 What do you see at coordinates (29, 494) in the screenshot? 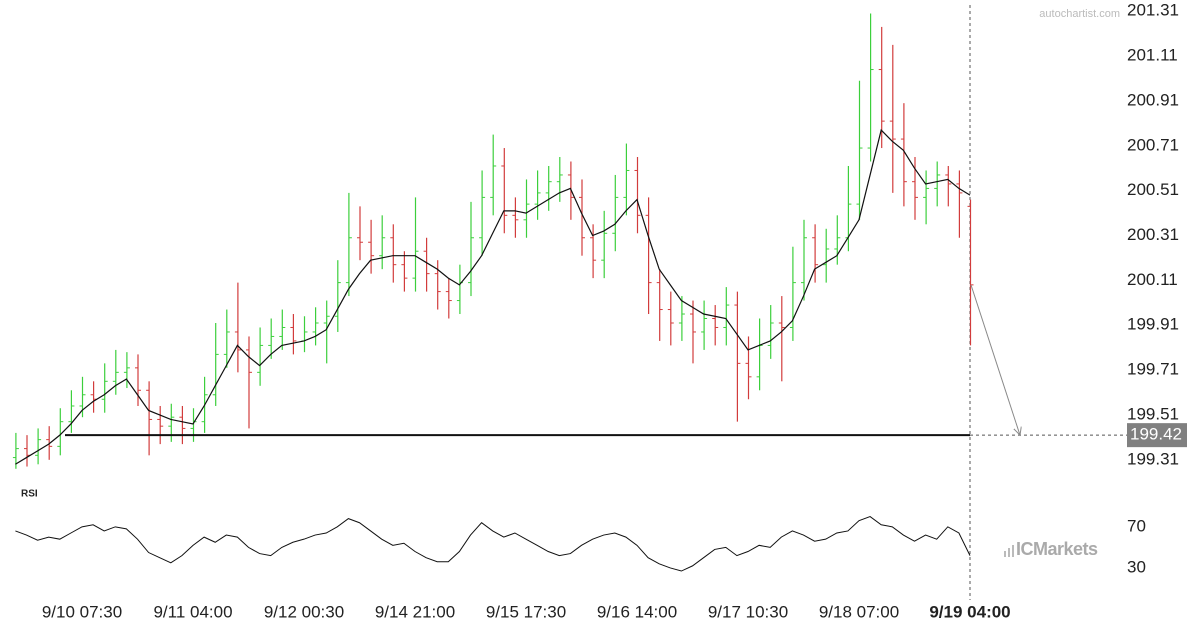
I see `rsi-title: RSI` at bounding box center [29, 494].